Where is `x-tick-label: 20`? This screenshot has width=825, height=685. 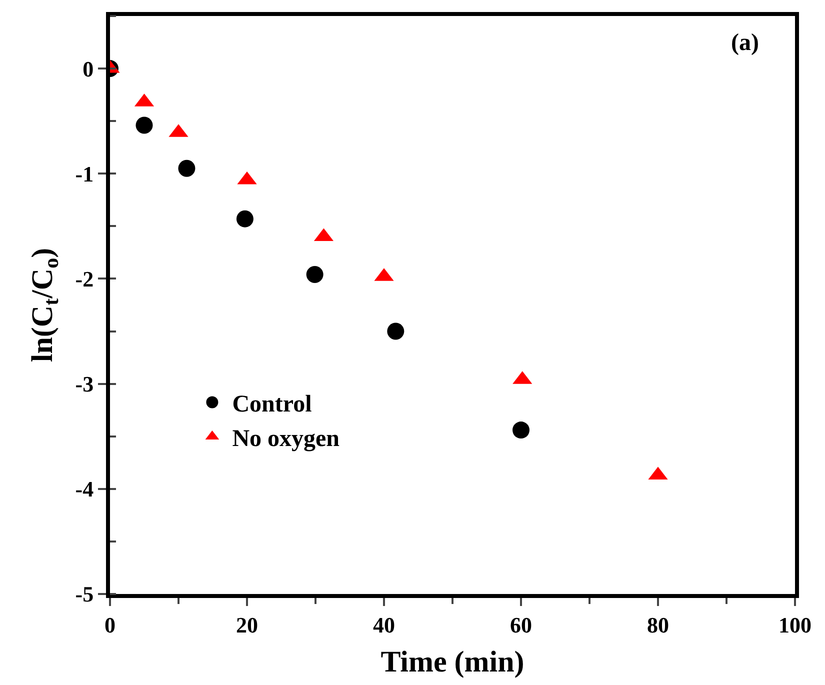
x-tick-label: 20 is located at coordinates (247, 625).